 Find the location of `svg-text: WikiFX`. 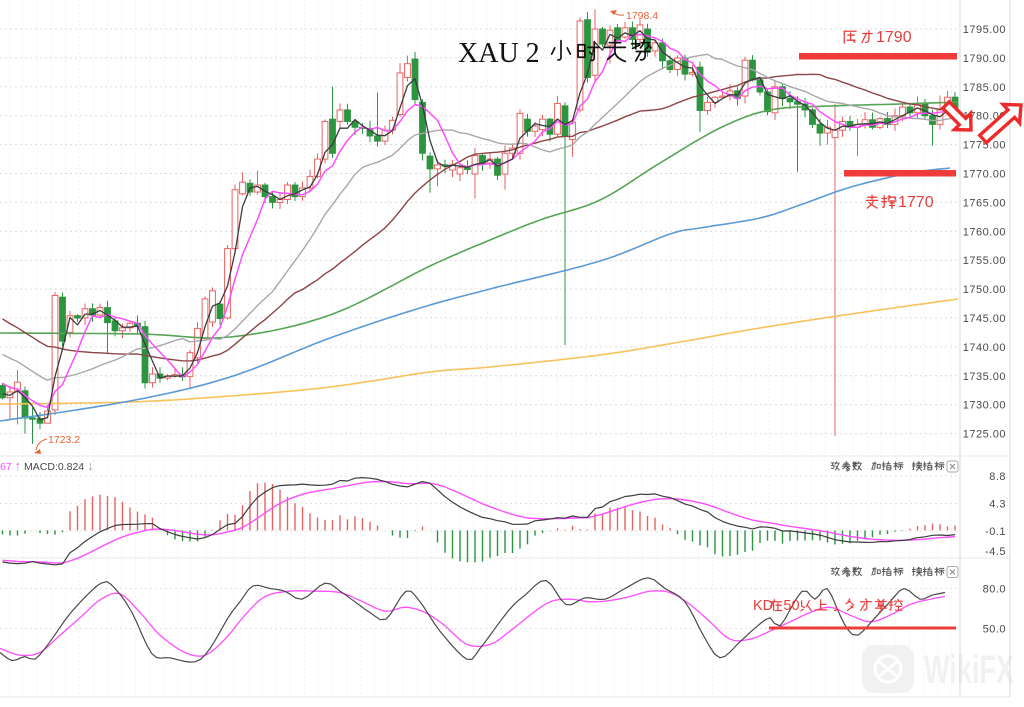

svg-text: WikiFX is located at coordinates (969, 670).